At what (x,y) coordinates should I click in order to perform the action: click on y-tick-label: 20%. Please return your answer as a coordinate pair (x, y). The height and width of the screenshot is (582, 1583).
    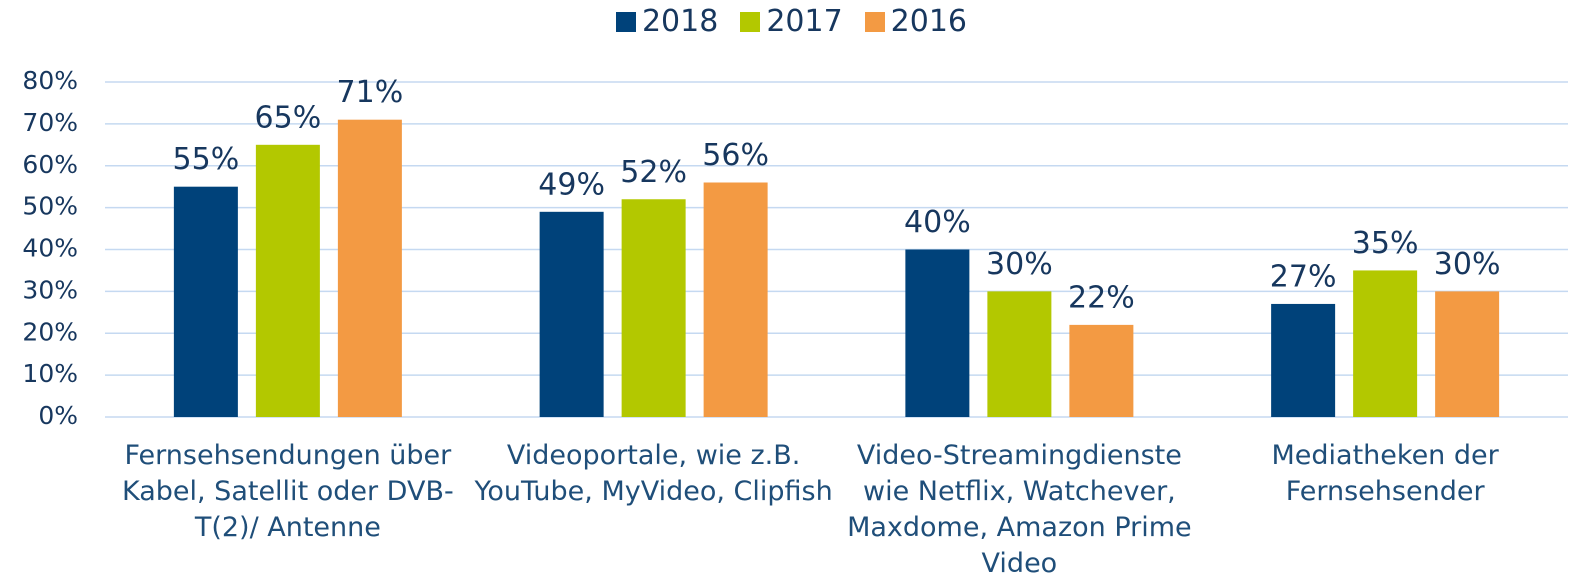
    Looking at the image, I should click on (50, 331).